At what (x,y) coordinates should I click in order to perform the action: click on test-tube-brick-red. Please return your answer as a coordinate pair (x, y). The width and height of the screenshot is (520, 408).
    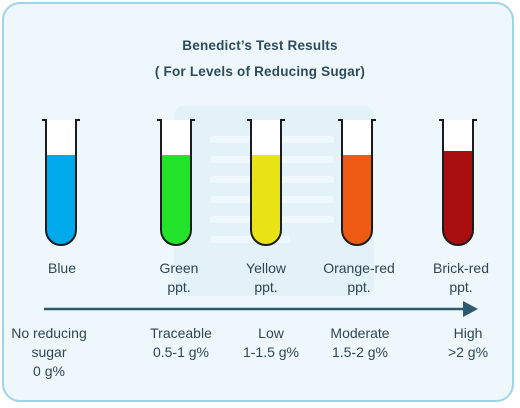
    Looking at the image, I should click on (458, 182).